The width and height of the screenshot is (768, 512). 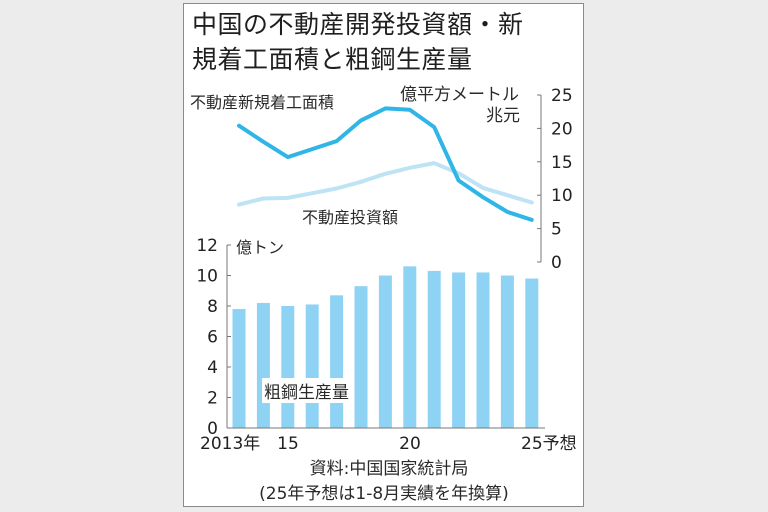 What do you see at coordinates (562, 96) in the screenshot?
I see `right-axis-tick-label: 25` at bounding box center [562, 96].